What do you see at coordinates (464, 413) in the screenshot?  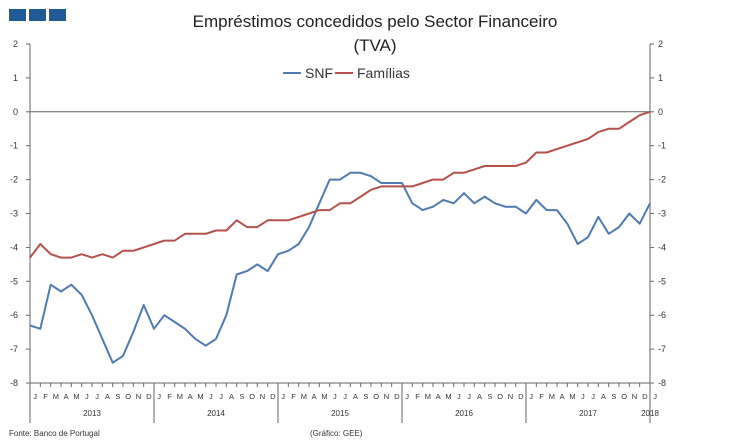 I see `x-tick-label-year: 2016` at bounding box center [464, 413].